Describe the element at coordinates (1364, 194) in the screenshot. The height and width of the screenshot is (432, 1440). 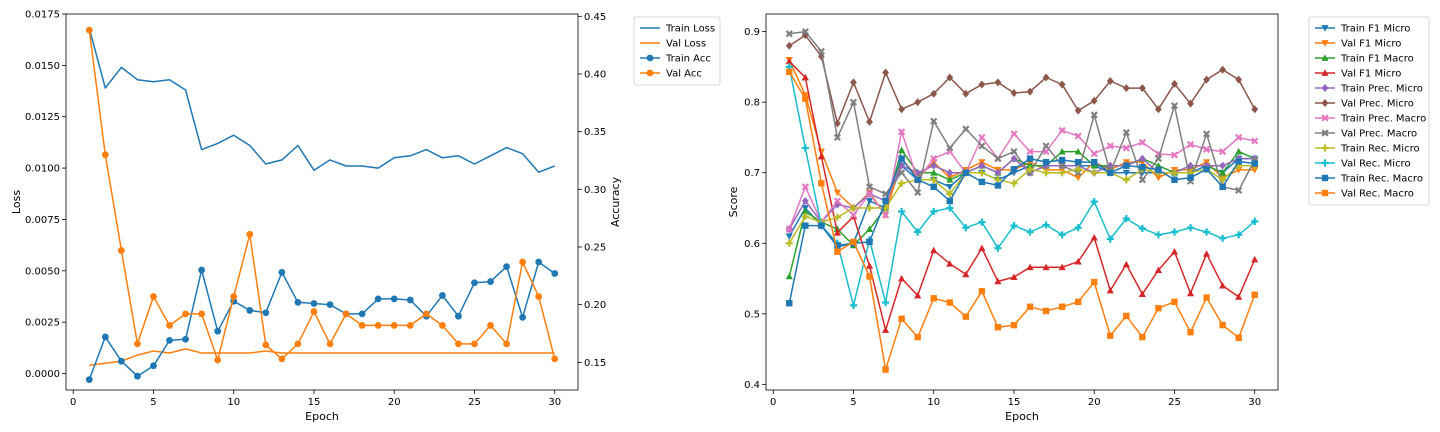
I see `legend-item: Val Rec. Macro` at that location.